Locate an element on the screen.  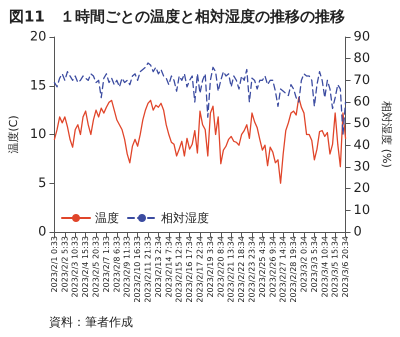
x-tick-label: 2023/2/16 17:34 is located at coordinates (189, 269).